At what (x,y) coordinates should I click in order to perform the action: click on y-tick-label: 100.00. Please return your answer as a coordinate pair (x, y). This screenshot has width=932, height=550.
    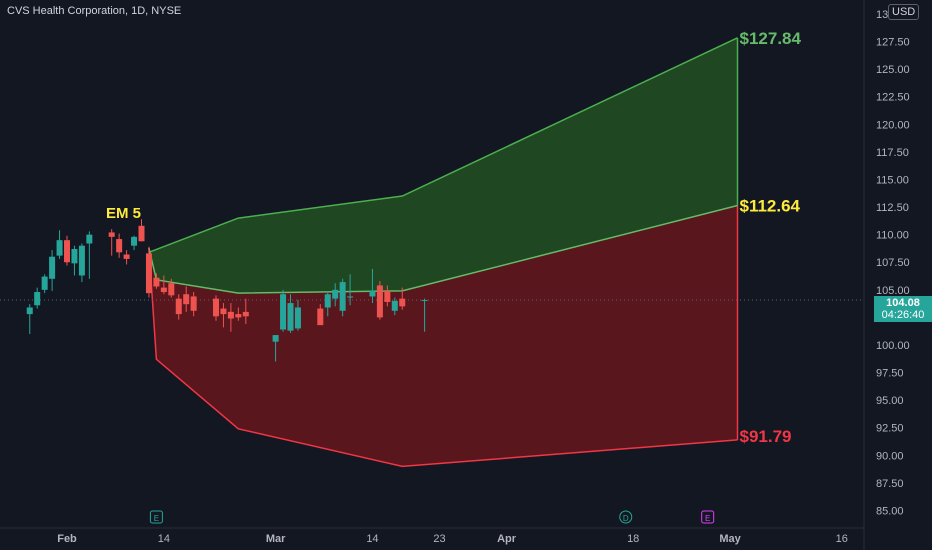
    Looking at the image, I should click on (893, 346).